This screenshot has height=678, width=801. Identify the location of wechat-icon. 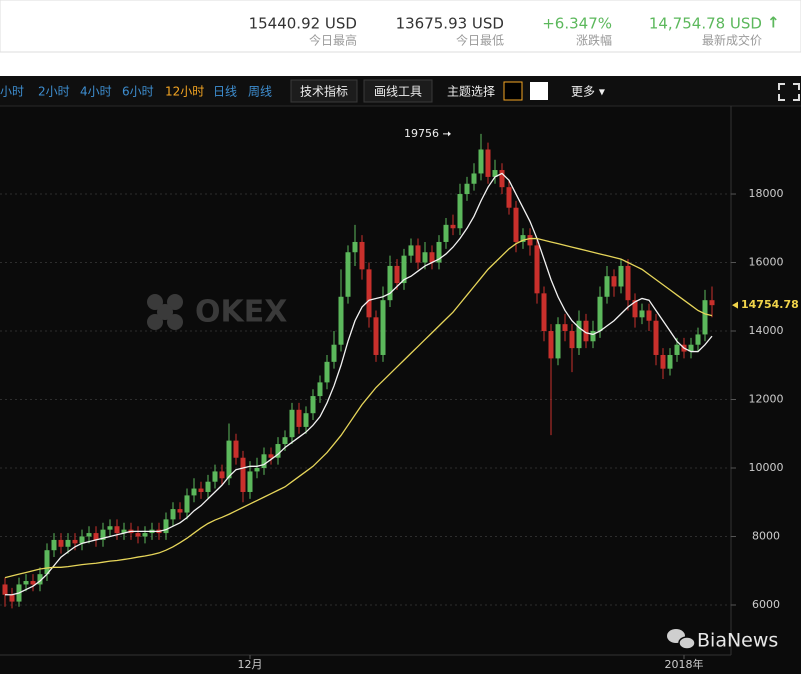
(681, 639).